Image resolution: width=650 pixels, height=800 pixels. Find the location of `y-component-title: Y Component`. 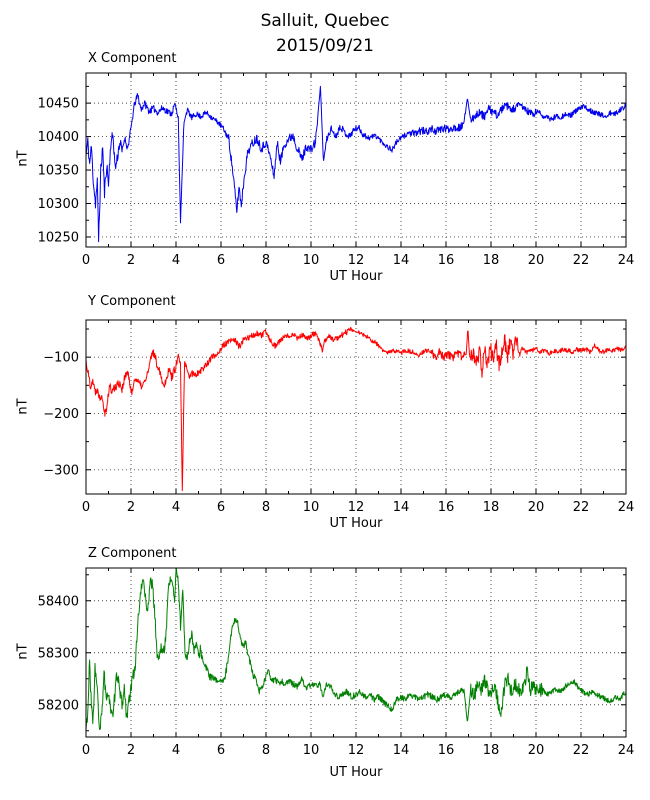

y-component-title: Y Component is located at coordinates (132, 301).